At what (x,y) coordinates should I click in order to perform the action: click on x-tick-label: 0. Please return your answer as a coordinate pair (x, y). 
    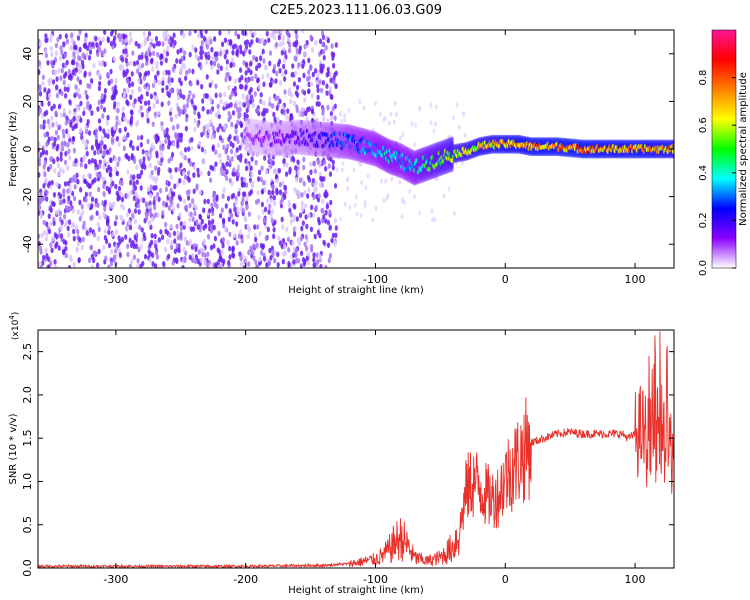
    Looking at the image, I should click on (505, 279).